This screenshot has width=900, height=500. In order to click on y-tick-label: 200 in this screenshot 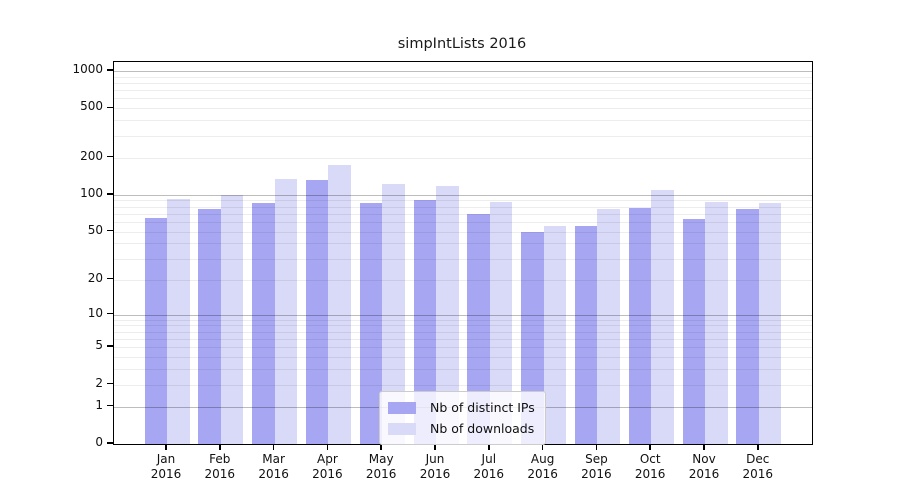, I will do `click(91, 155)`.